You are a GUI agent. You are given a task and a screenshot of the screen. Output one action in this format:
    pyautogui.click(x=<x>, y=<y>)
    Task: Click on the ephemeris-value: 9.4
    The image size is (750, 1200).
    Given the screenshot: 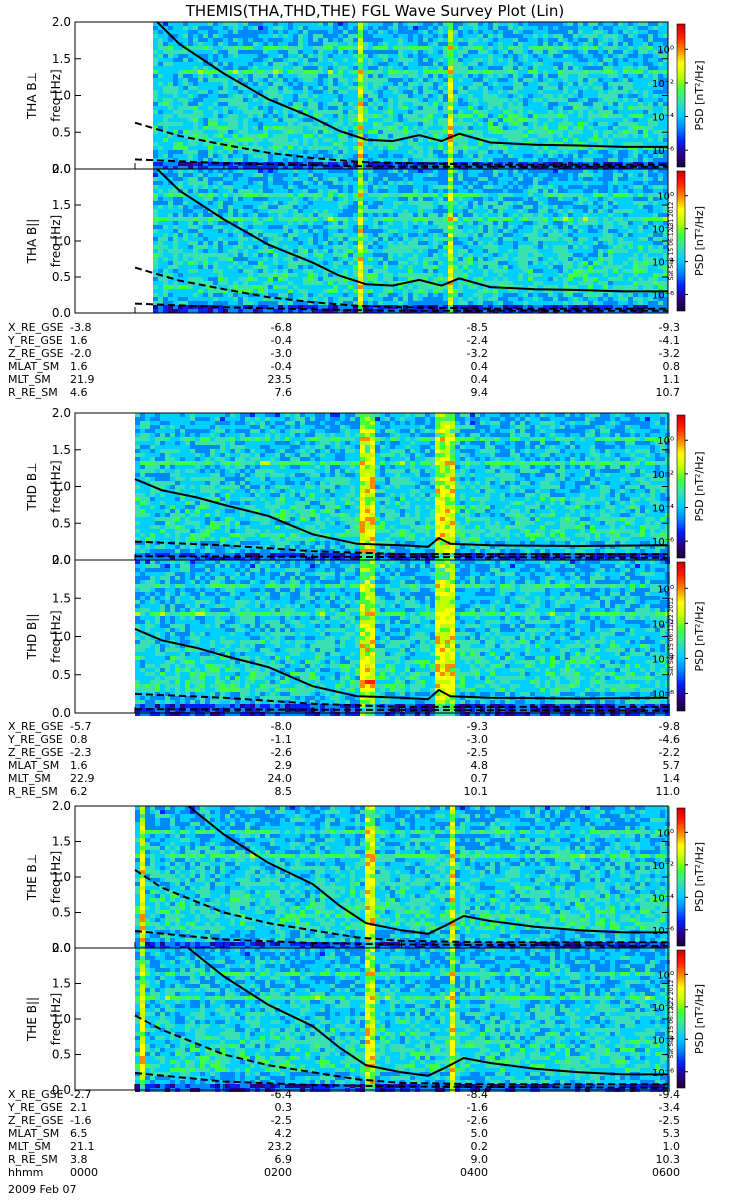 What is the action you would take?
    pyautogui.click(x=480, y=392)
    